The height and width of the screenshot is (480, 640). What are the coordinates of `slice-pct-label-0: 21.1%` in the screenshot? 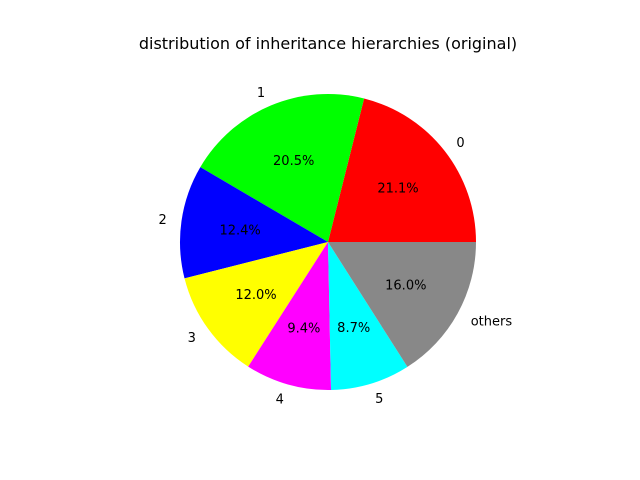 It's located at (397, 188).